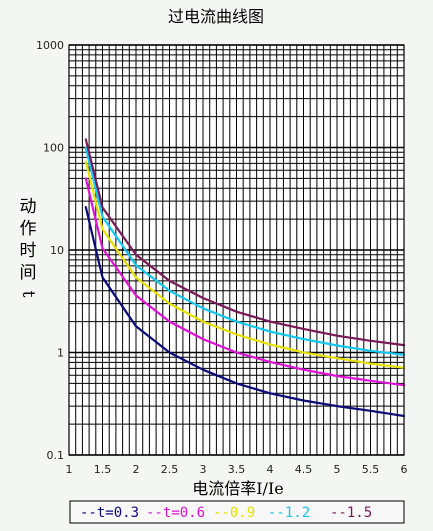  What do you see at coordinates (289, 513) in the screenshot?
I see `legend-entry: --1.2` at bounding box center [289, 513].